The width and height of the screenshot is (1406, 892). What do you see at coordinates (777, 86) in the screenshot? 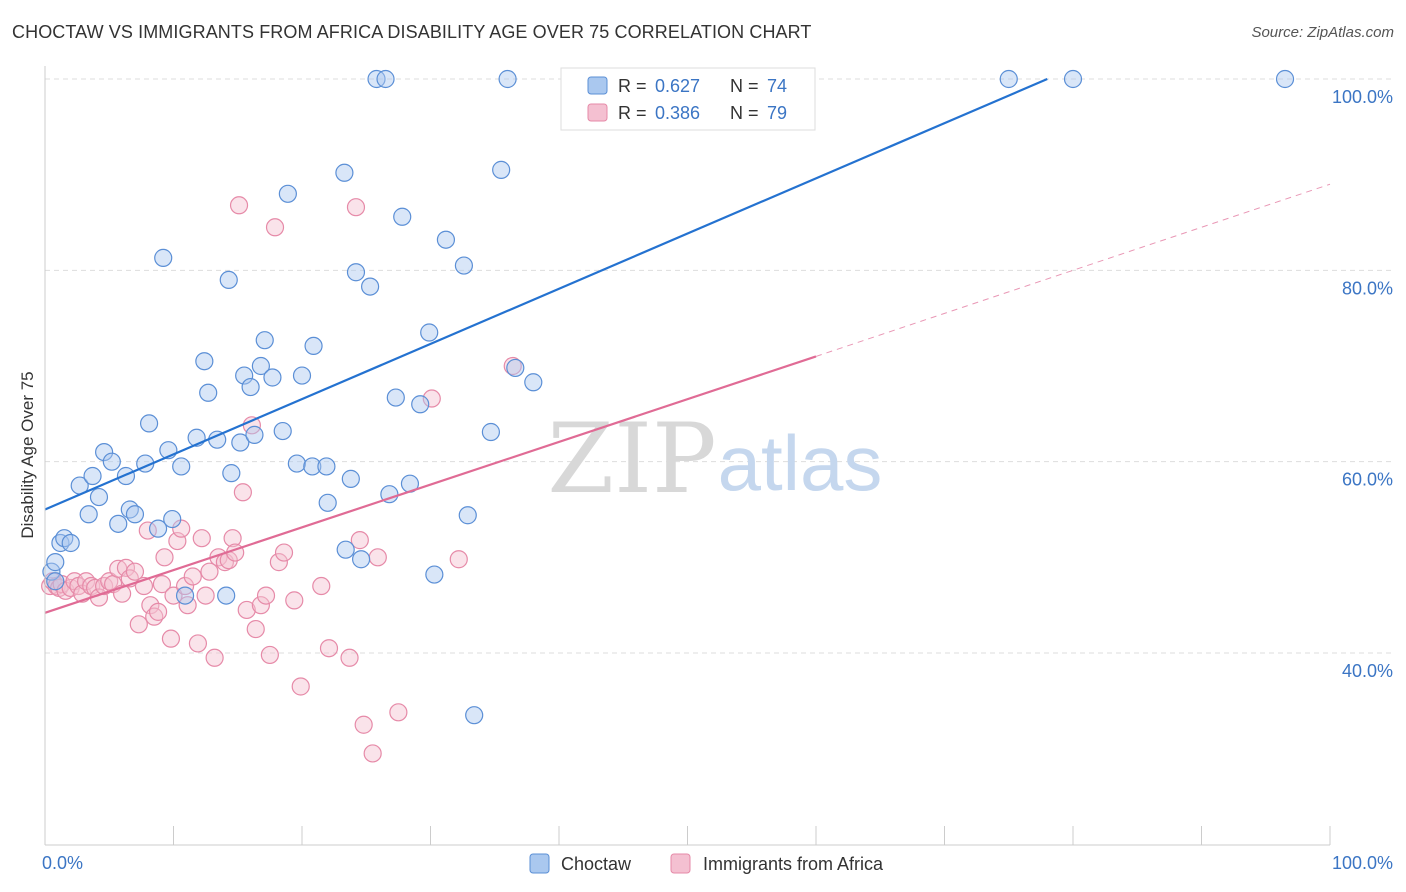
I see `legend-n-value: 74` at bounding box center [777, 86].